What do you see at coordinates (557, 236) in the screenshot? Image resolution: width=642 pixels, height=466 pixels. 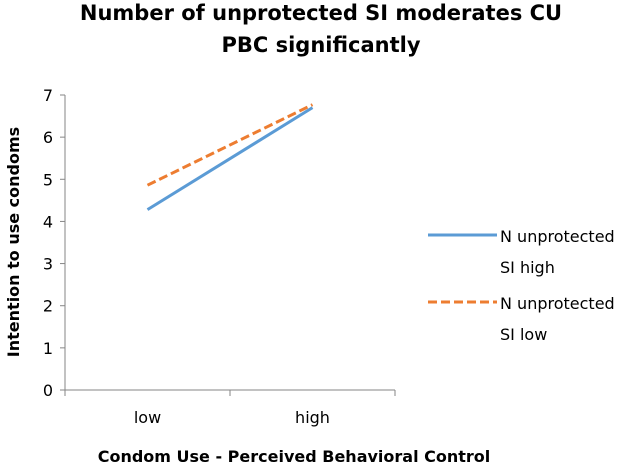 I see `legend-label-1: N unprotected` at bounding box center [557, 236].